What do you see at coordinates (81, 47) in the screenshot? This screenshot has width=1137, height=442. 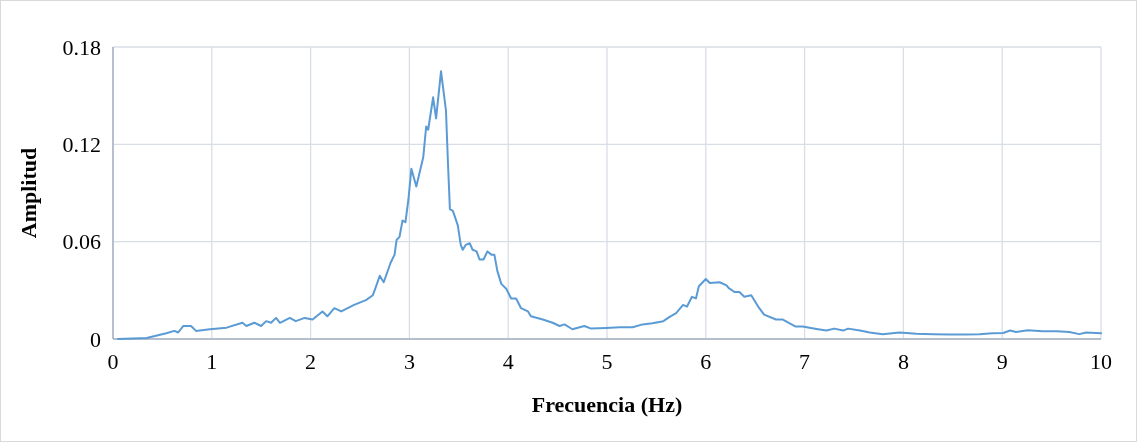 I see `y-tick-label: 0.18` at bounding box center [81, 47].